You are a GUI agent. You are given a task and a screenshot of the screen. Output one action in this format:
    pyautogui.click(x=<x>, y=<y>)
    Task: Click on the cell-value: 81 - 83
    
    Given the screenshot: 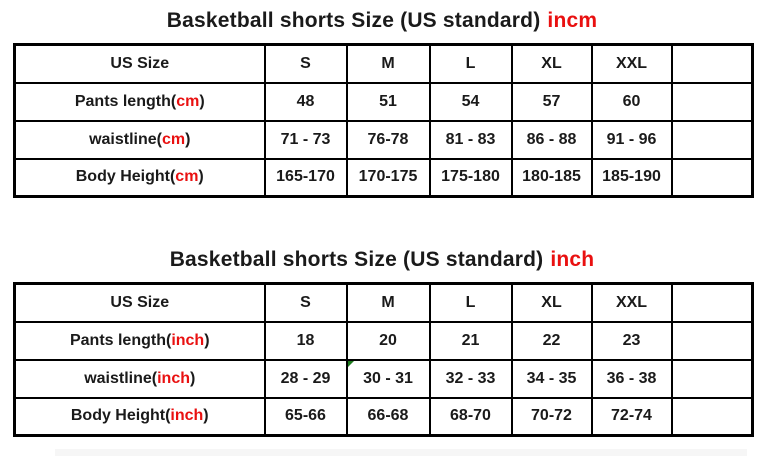 What is the action you would take?
    pyautogui.click(x=470, y=139)
    